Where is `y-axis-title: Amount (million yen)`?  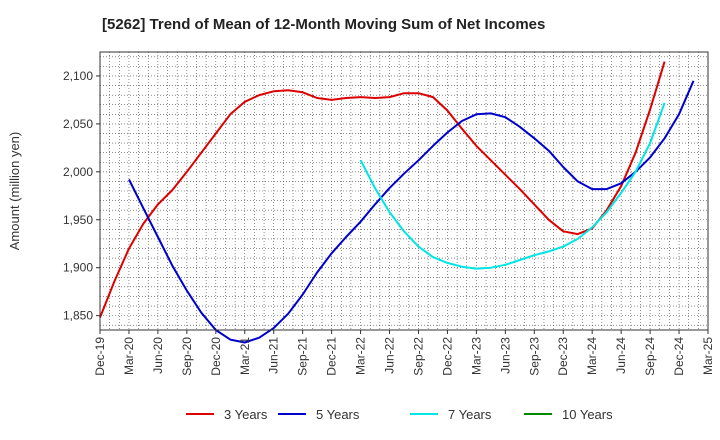 y-axis-title: Amount (million yen) is located at coordinates (14, 191).